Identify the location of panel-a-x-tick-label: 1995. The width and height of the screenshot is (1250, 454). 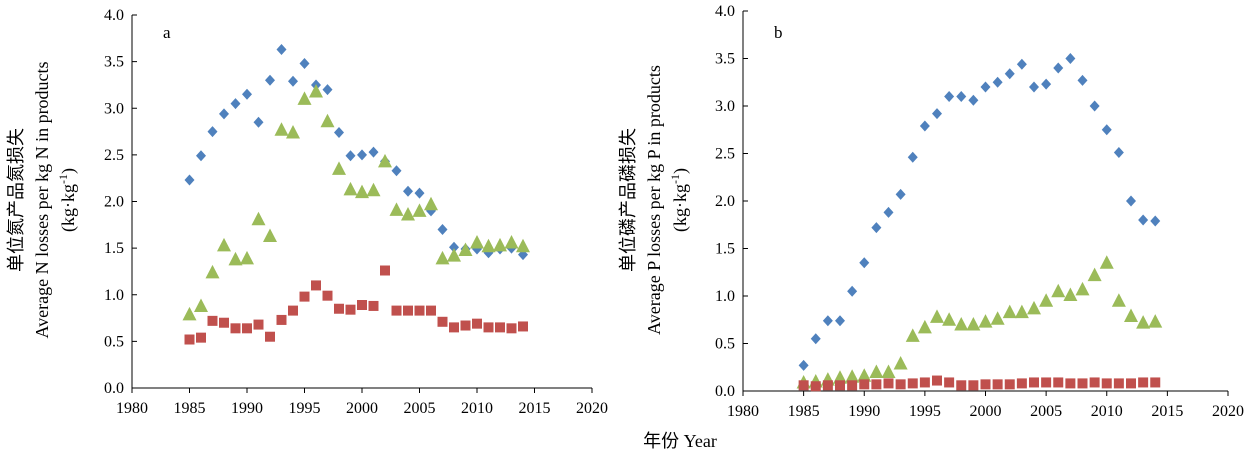
(305, 408).